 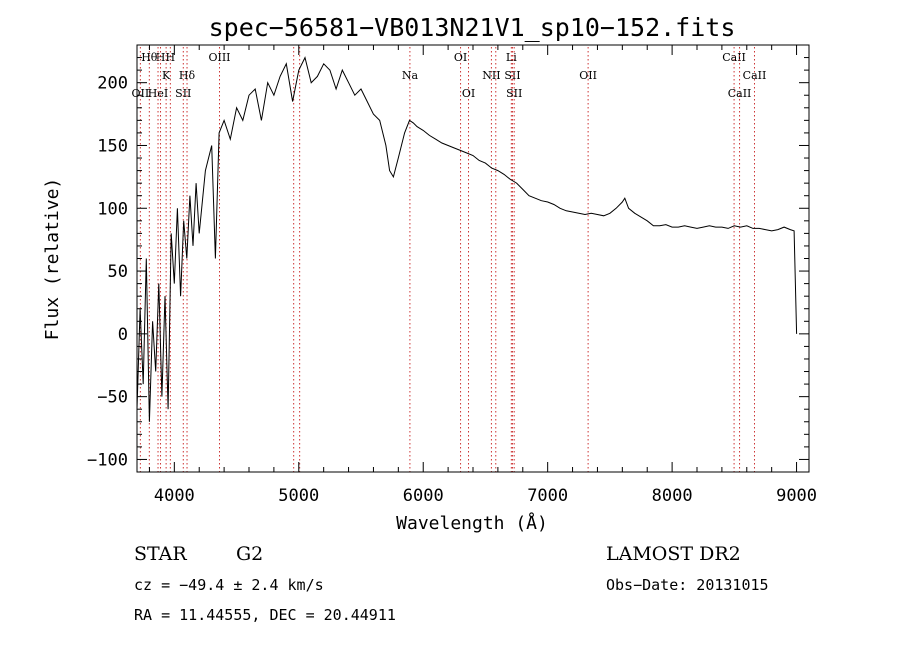 I want to click on line-marker-label: Na, so click(x=410, y=75).